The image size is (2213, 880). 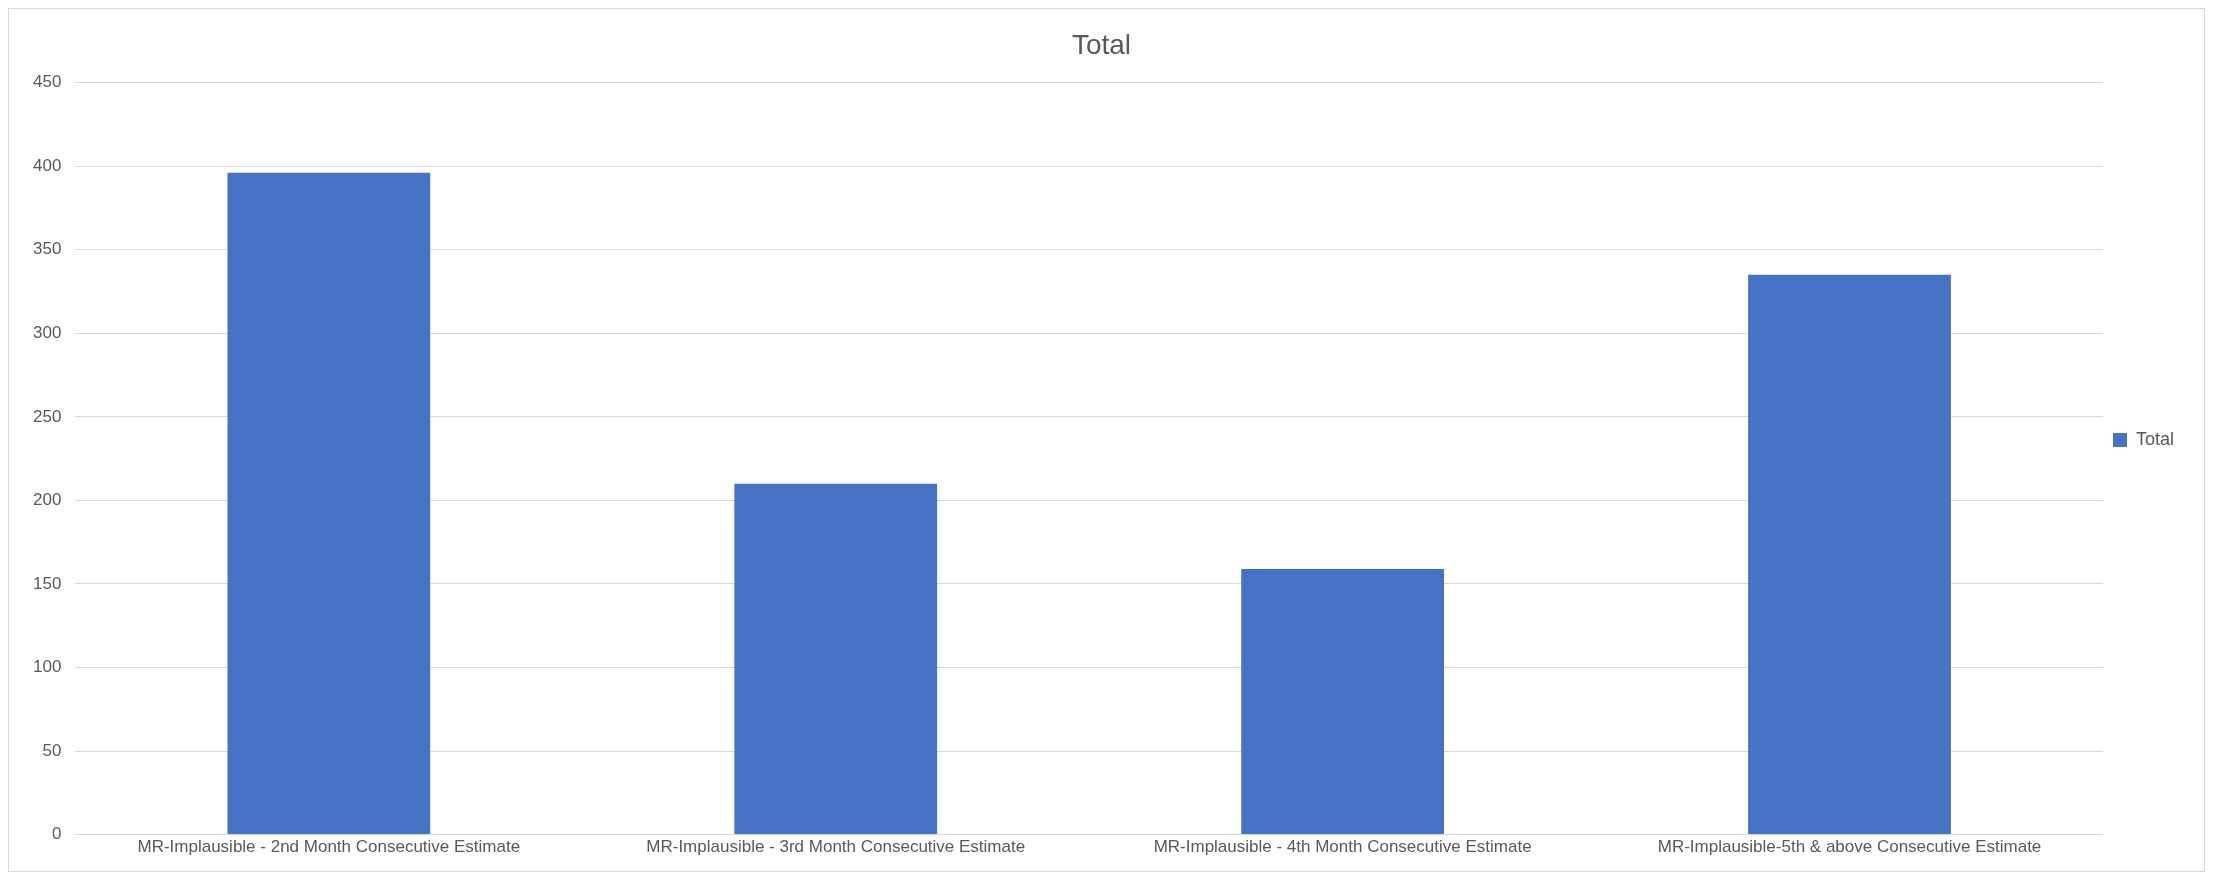 What do you see at coordinates (47, 583) in the screenshot?
I see `y-tick-label: 150` at bounding box center [47, 583].